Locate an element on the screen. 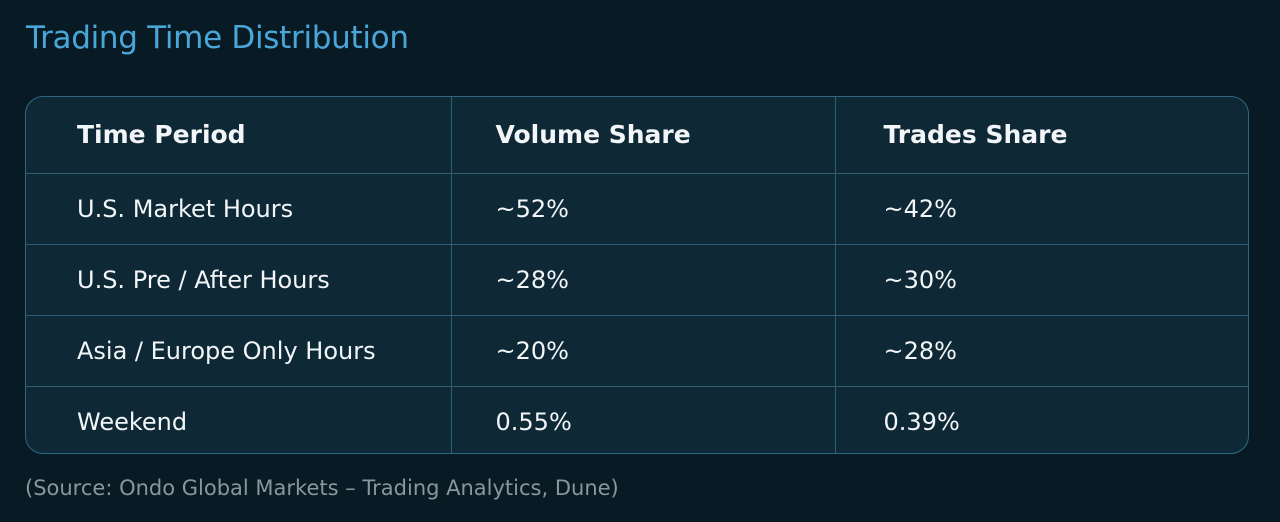 This screenshot has width=1280, height=522. table-row: Asia / Europe Only Hours ~20% ~28% is located at coordinates (637, 351).